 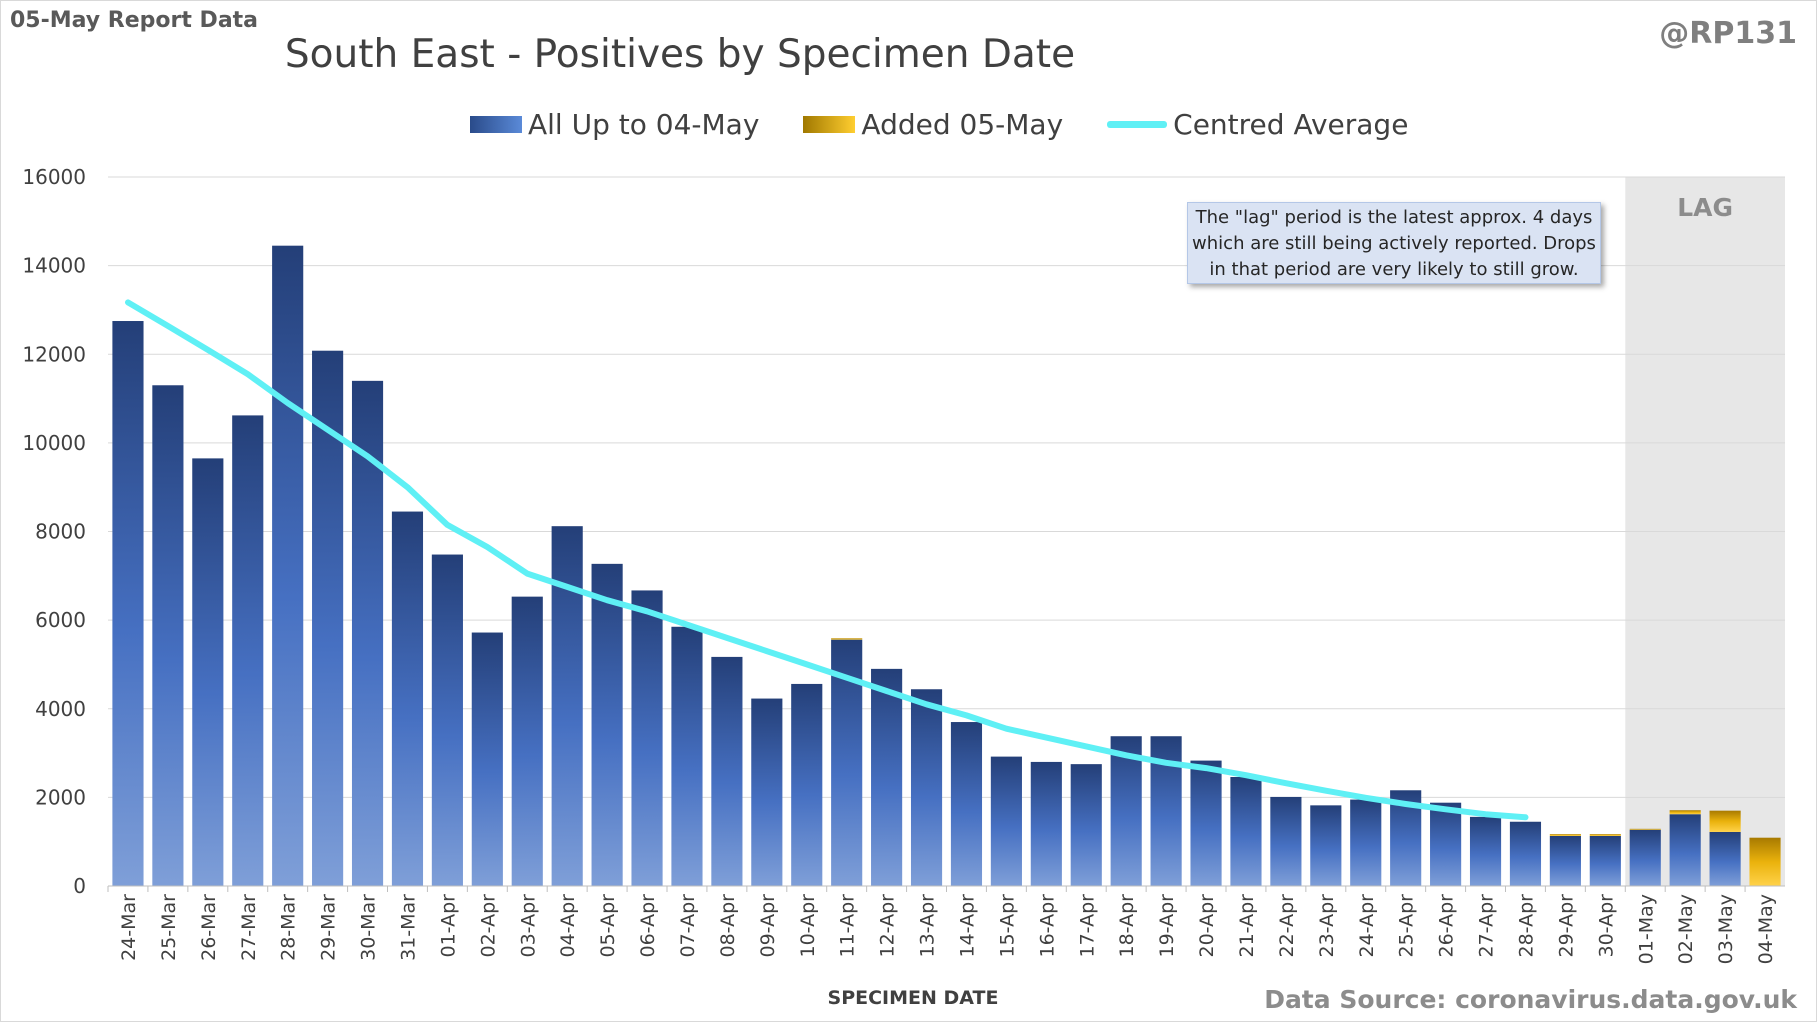 What do you see at coordinates (129, 927) in the screenshot?
I see `x-tick-label: 24-Mar` at bounding box center [129, 927].